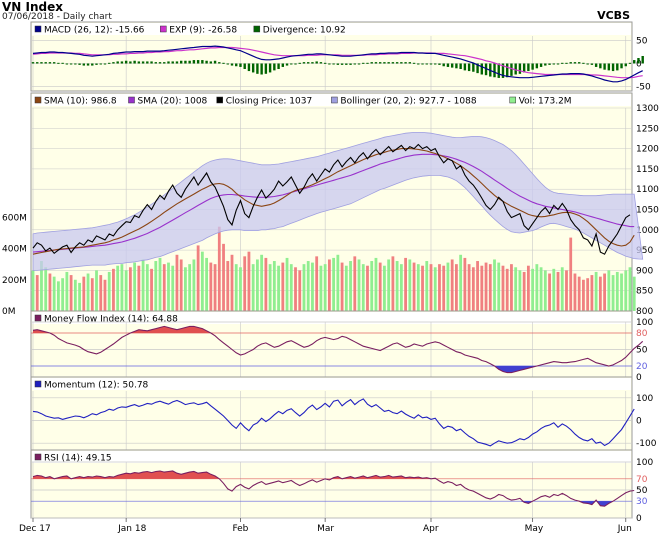 This screenshot has height=541, width=660. What do you see at coordinates (14, 218) in the screenshot?
I see `volume-tick-label: 600M` at bounding box center [14, 218].